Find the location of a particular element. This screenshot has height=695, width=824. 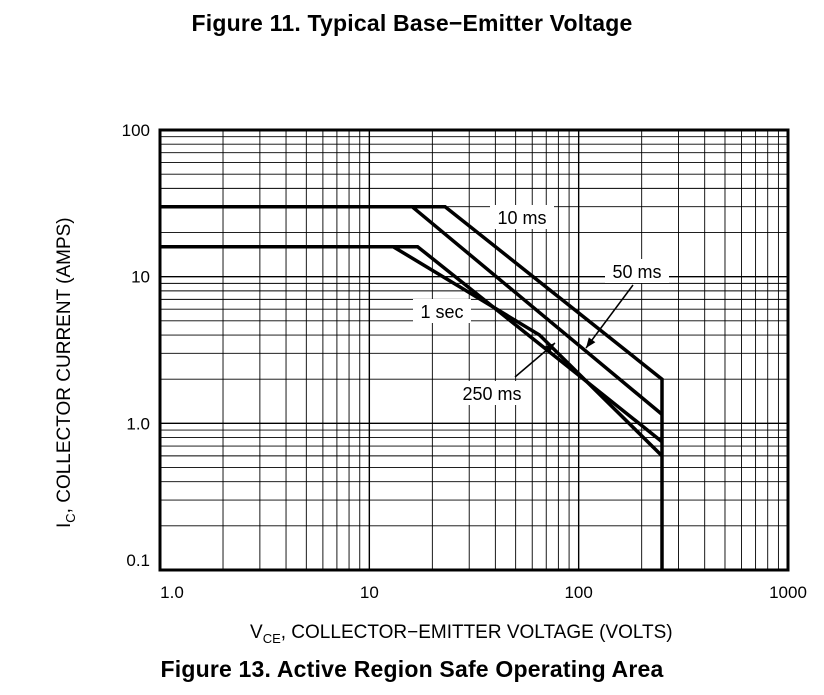

curve-label: 250 ms is located at coordinates (491, 394).